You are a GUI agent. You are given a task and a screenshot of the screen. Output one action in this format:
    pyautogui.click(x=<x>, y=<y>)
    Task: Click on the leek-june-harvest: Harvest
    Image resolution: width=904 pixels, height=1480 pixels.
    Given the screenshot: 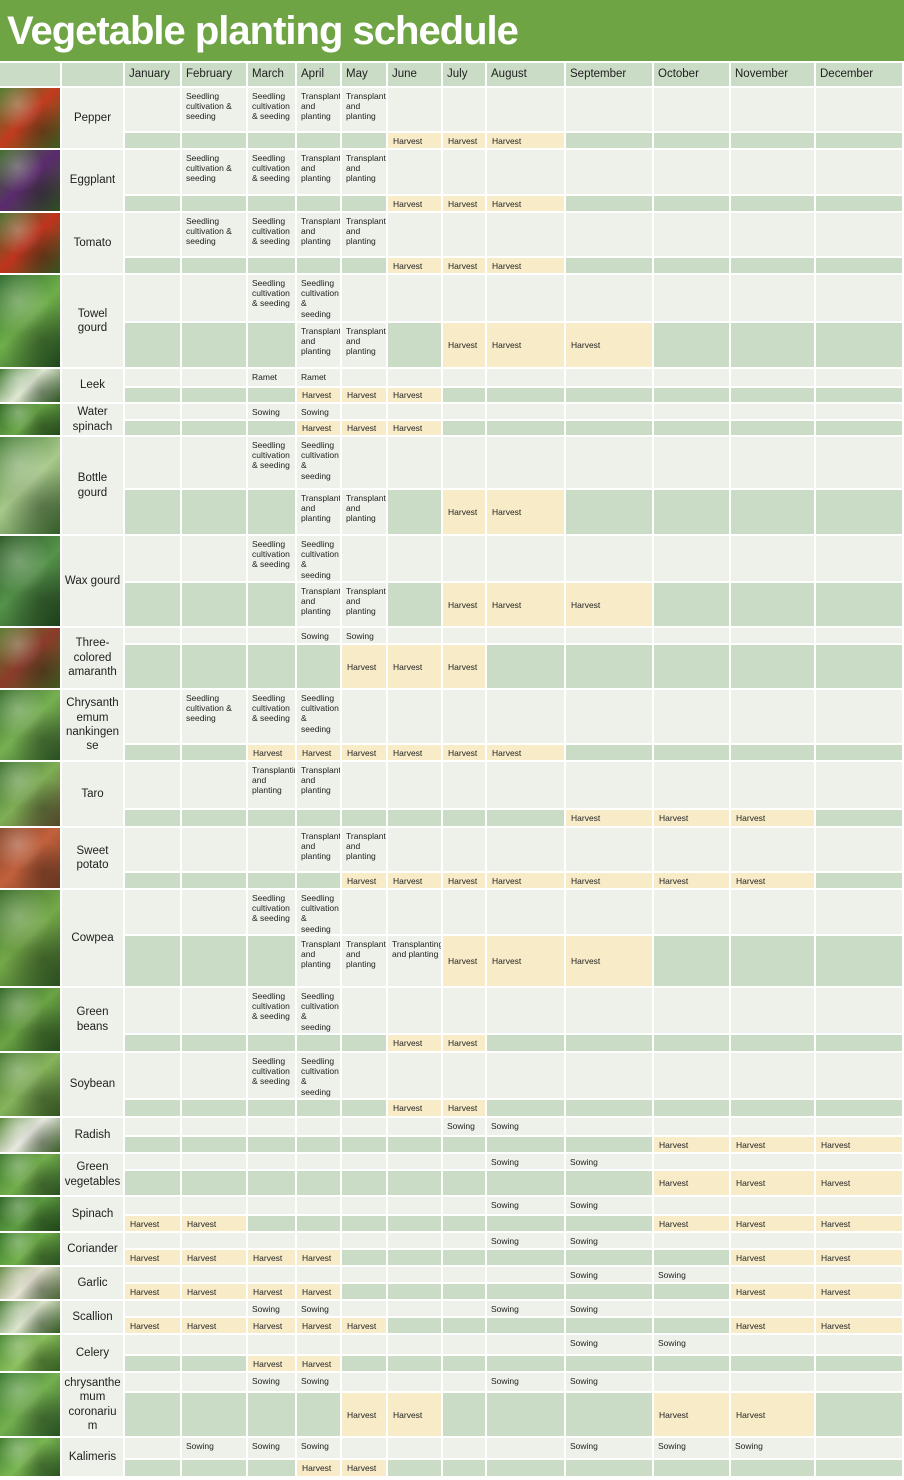 What is the action you would take?
    pyautogui.click(x=415, y=396)
    